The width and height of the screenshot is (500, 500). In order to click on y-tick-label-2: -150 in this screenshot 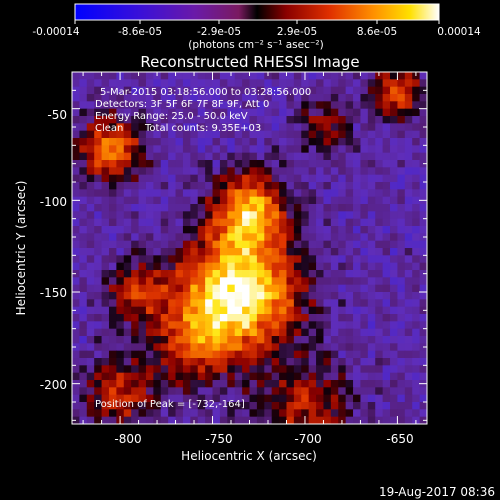, I will do `click(53, 293)`.